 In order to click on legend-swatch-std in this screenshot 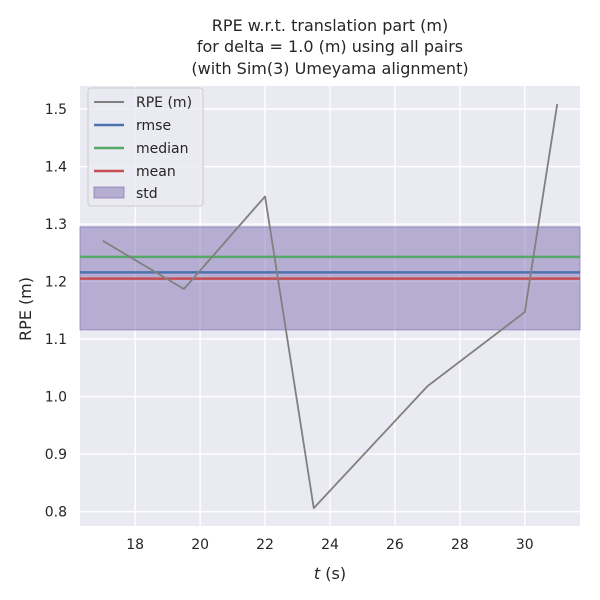, I will do `click(109, 192)`.